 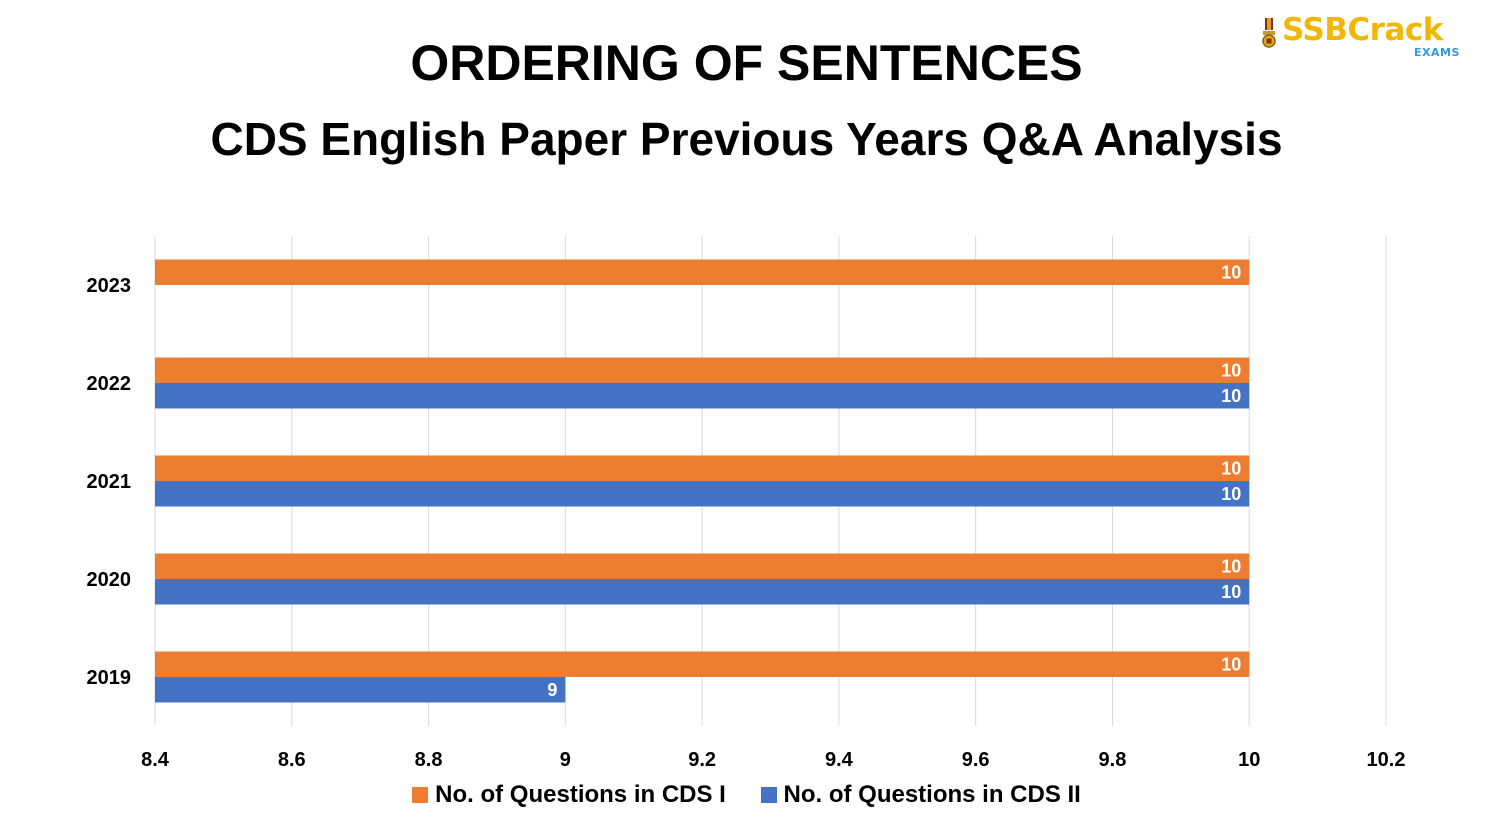 What do you see at coordinates (1113, 760) in the screenshot?
I see `x-tick-label: 9.8` at bounding box center [1113, 760].